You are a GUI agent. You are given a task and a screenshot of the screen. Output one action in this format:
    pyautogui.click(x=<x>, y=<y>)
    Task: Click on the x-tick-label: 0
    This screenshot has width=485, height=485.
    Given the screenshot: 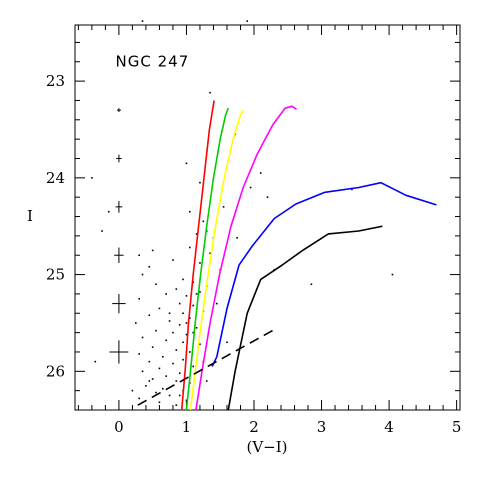 What is the action you would take?
    pyautogui.click(x=119, y=427)
    